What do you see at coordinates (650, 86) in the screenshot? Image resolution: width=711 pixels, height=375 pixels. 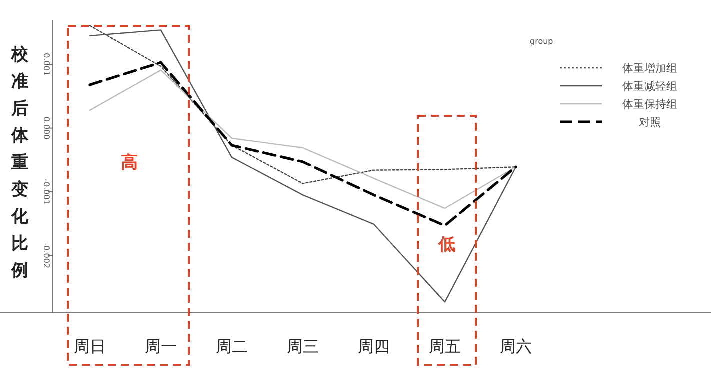 I see `legend-label: 体重减轻组` at bounding box center [650, 86].